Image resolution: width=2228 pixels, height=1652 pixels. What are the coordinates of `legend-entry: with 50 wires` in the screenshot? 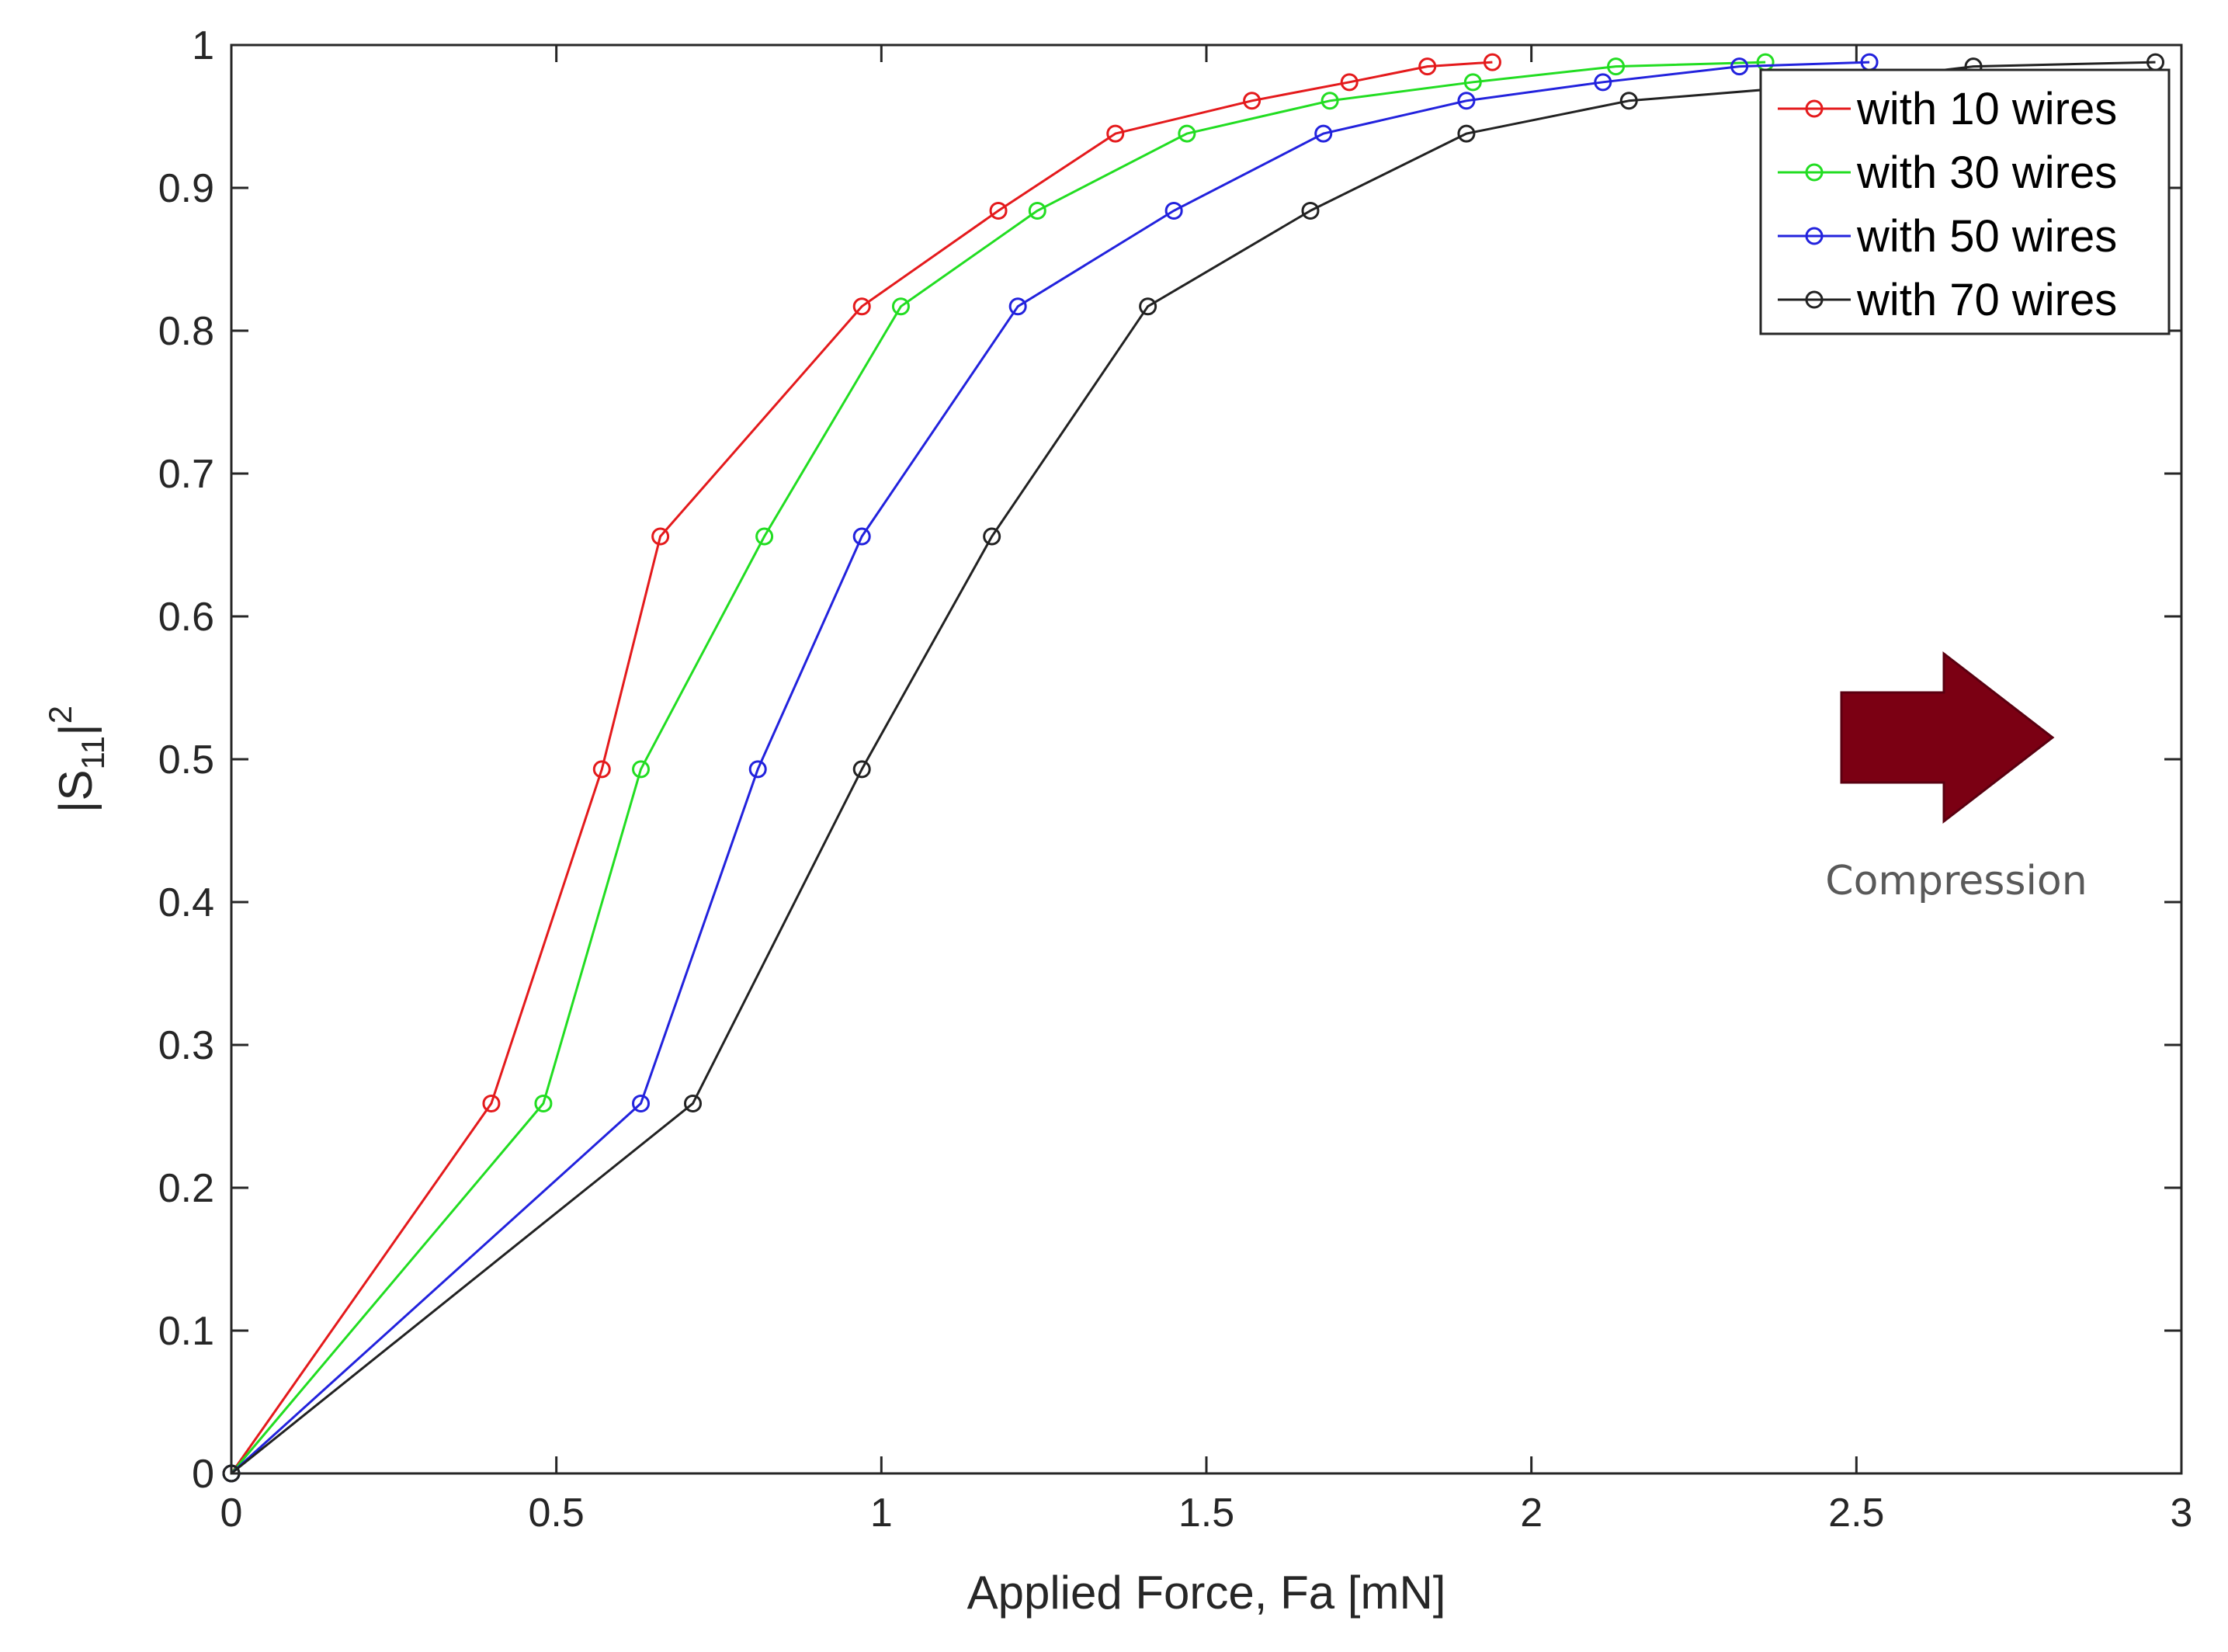 It's located at (1947, 236).